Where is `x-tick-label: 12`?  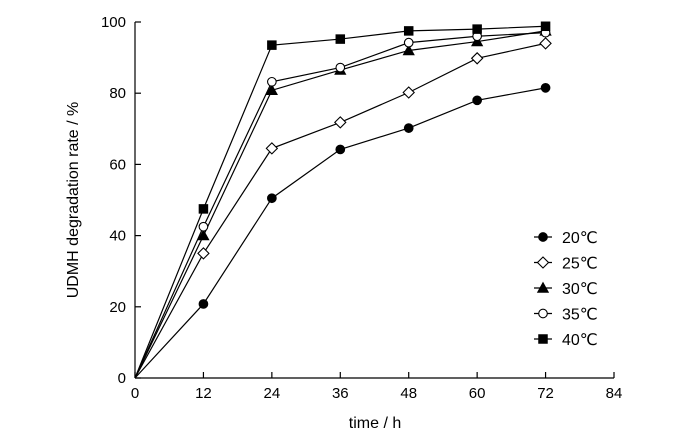 x-tick-label: 12 is located at coordinates (203, 393).